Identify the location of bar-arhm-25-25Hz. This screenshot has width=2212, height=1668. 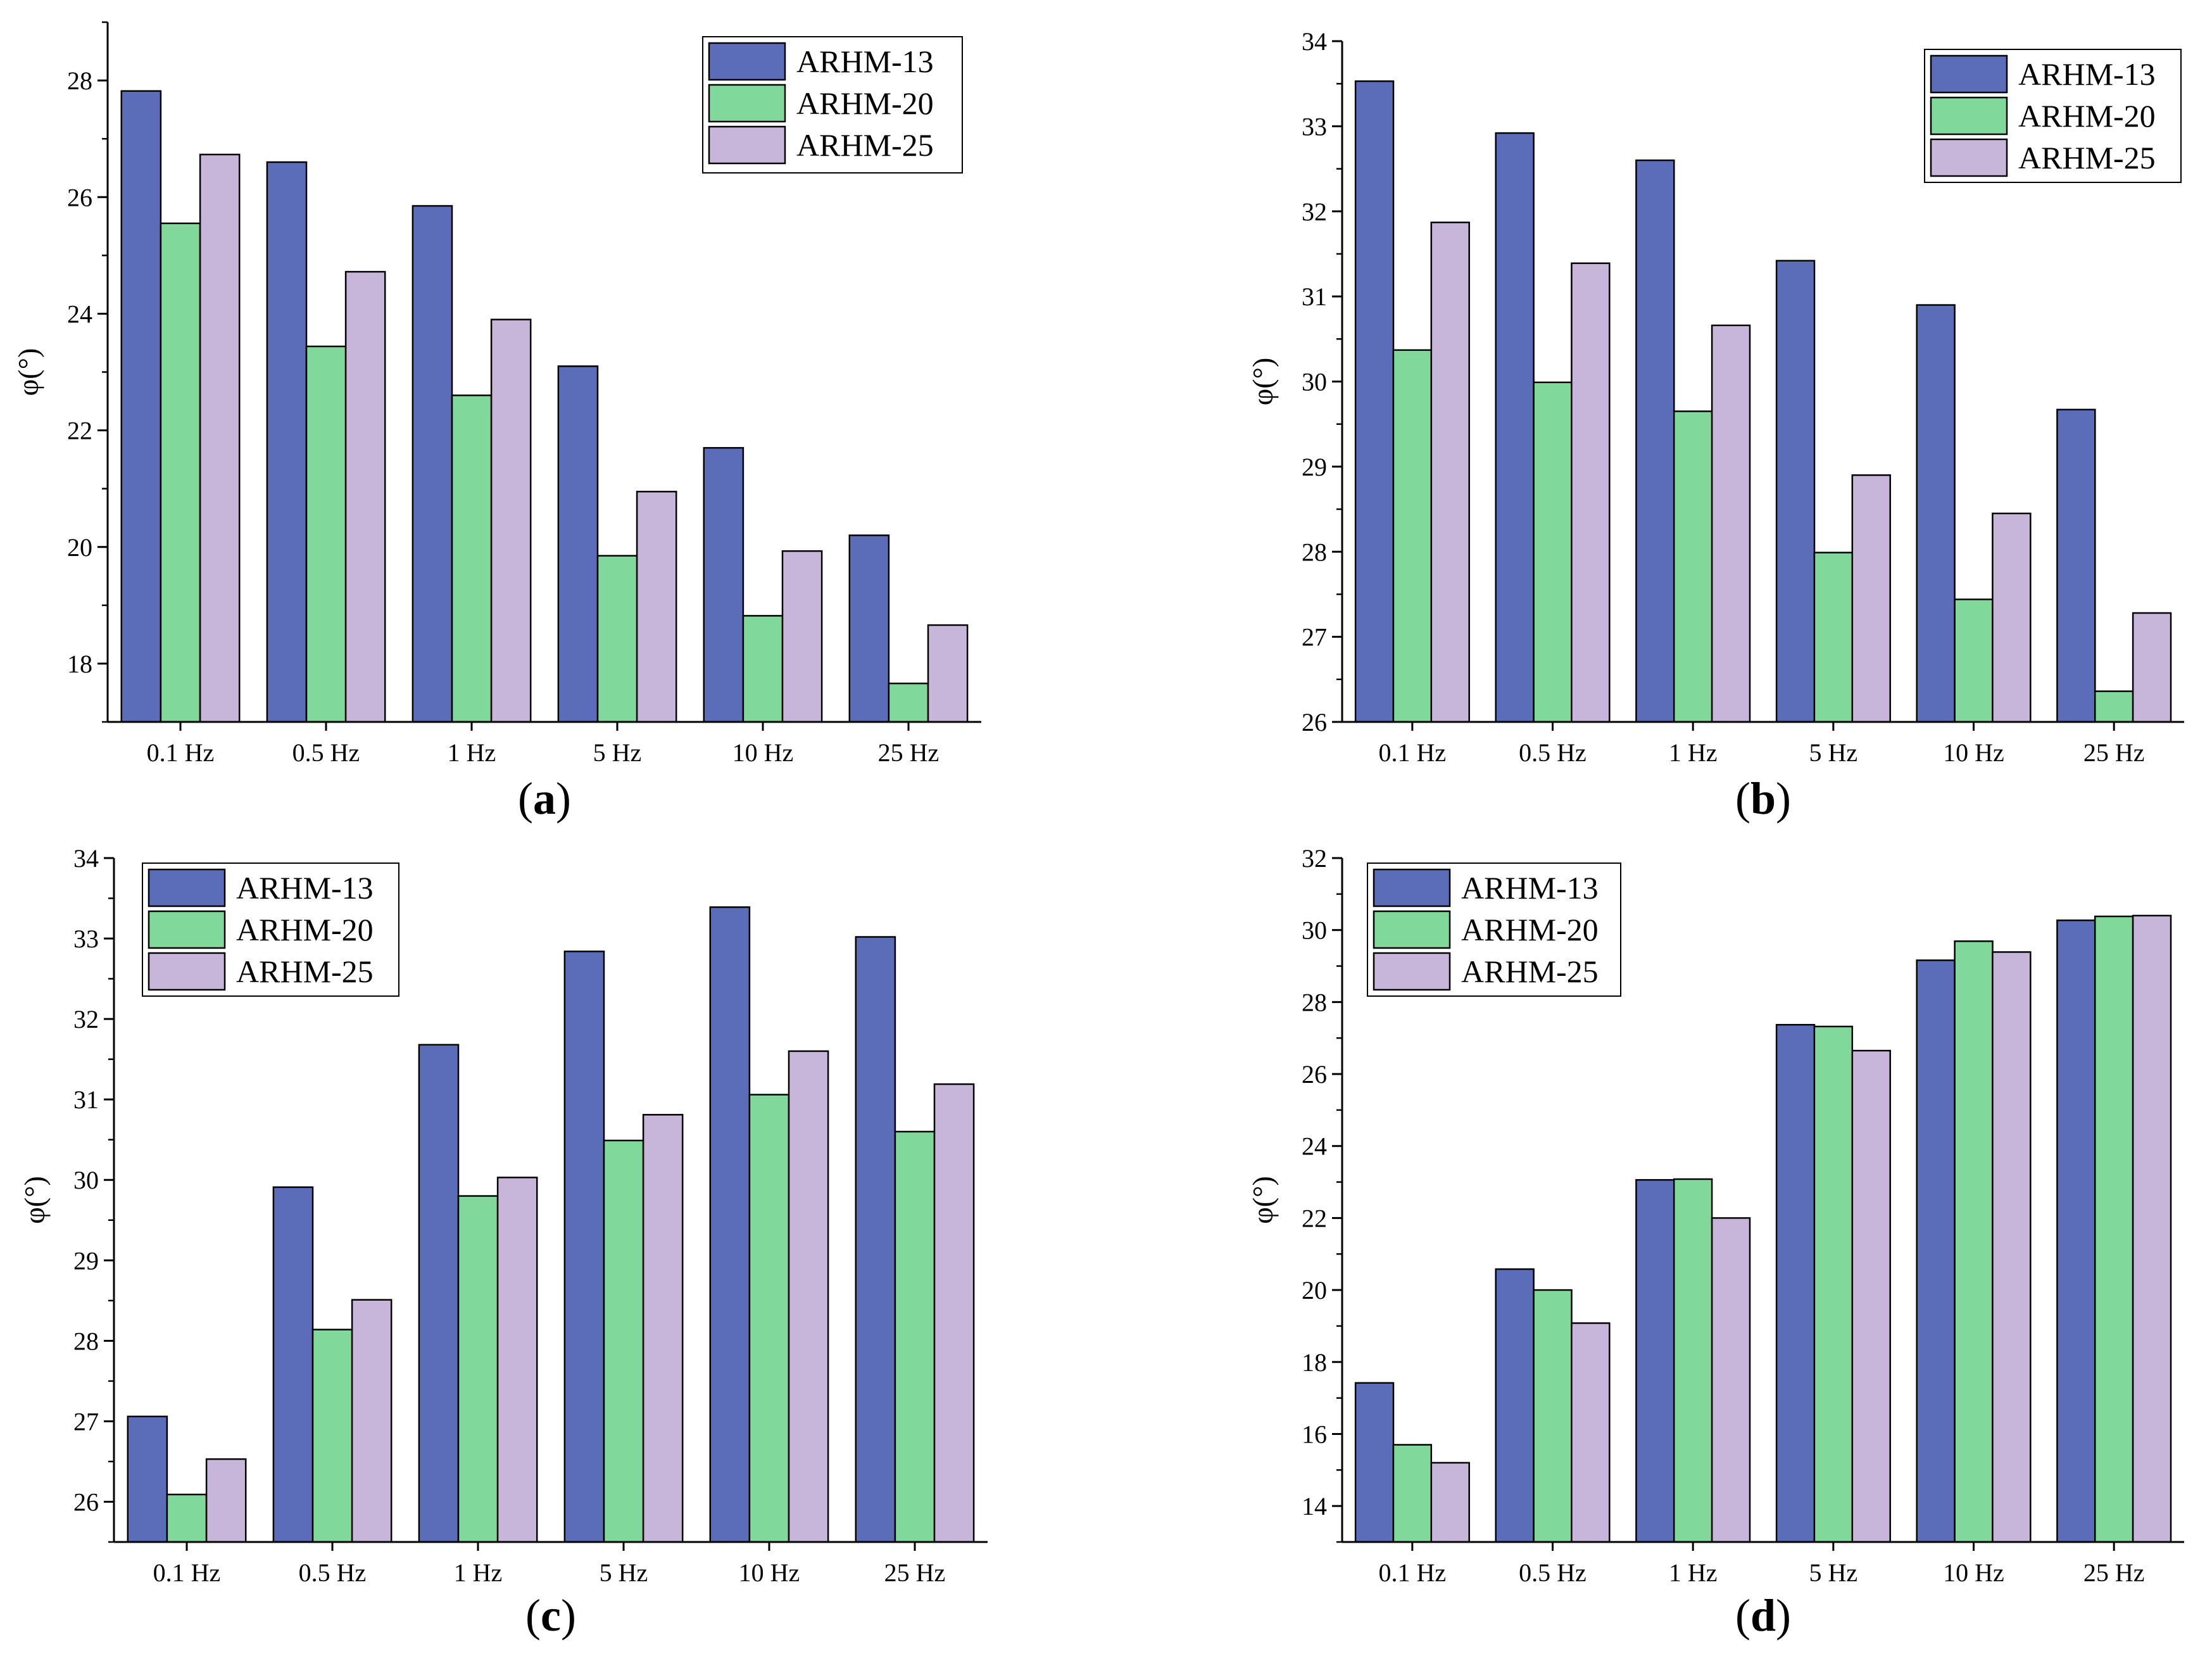
(948, 674).